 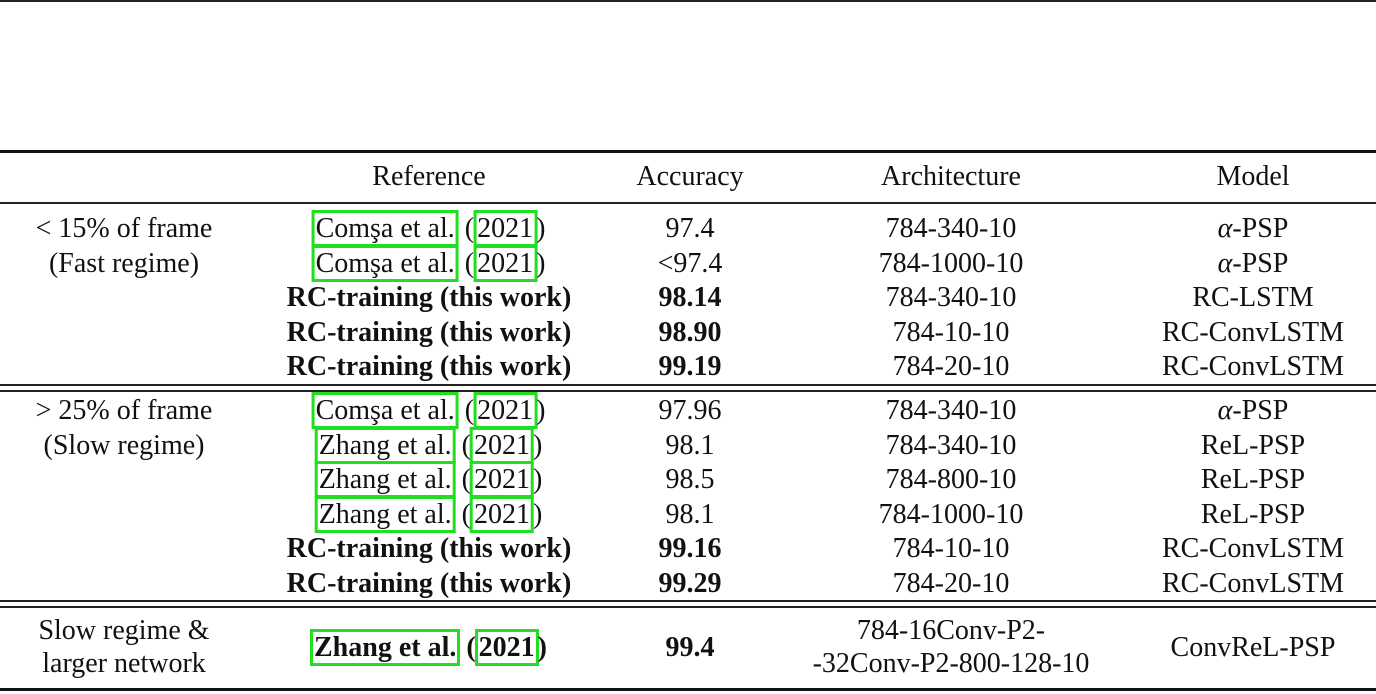 What do you see at coordinates (688, 1) in the screenshot?
I see `page-top-border` at bounding box center [688, 1].